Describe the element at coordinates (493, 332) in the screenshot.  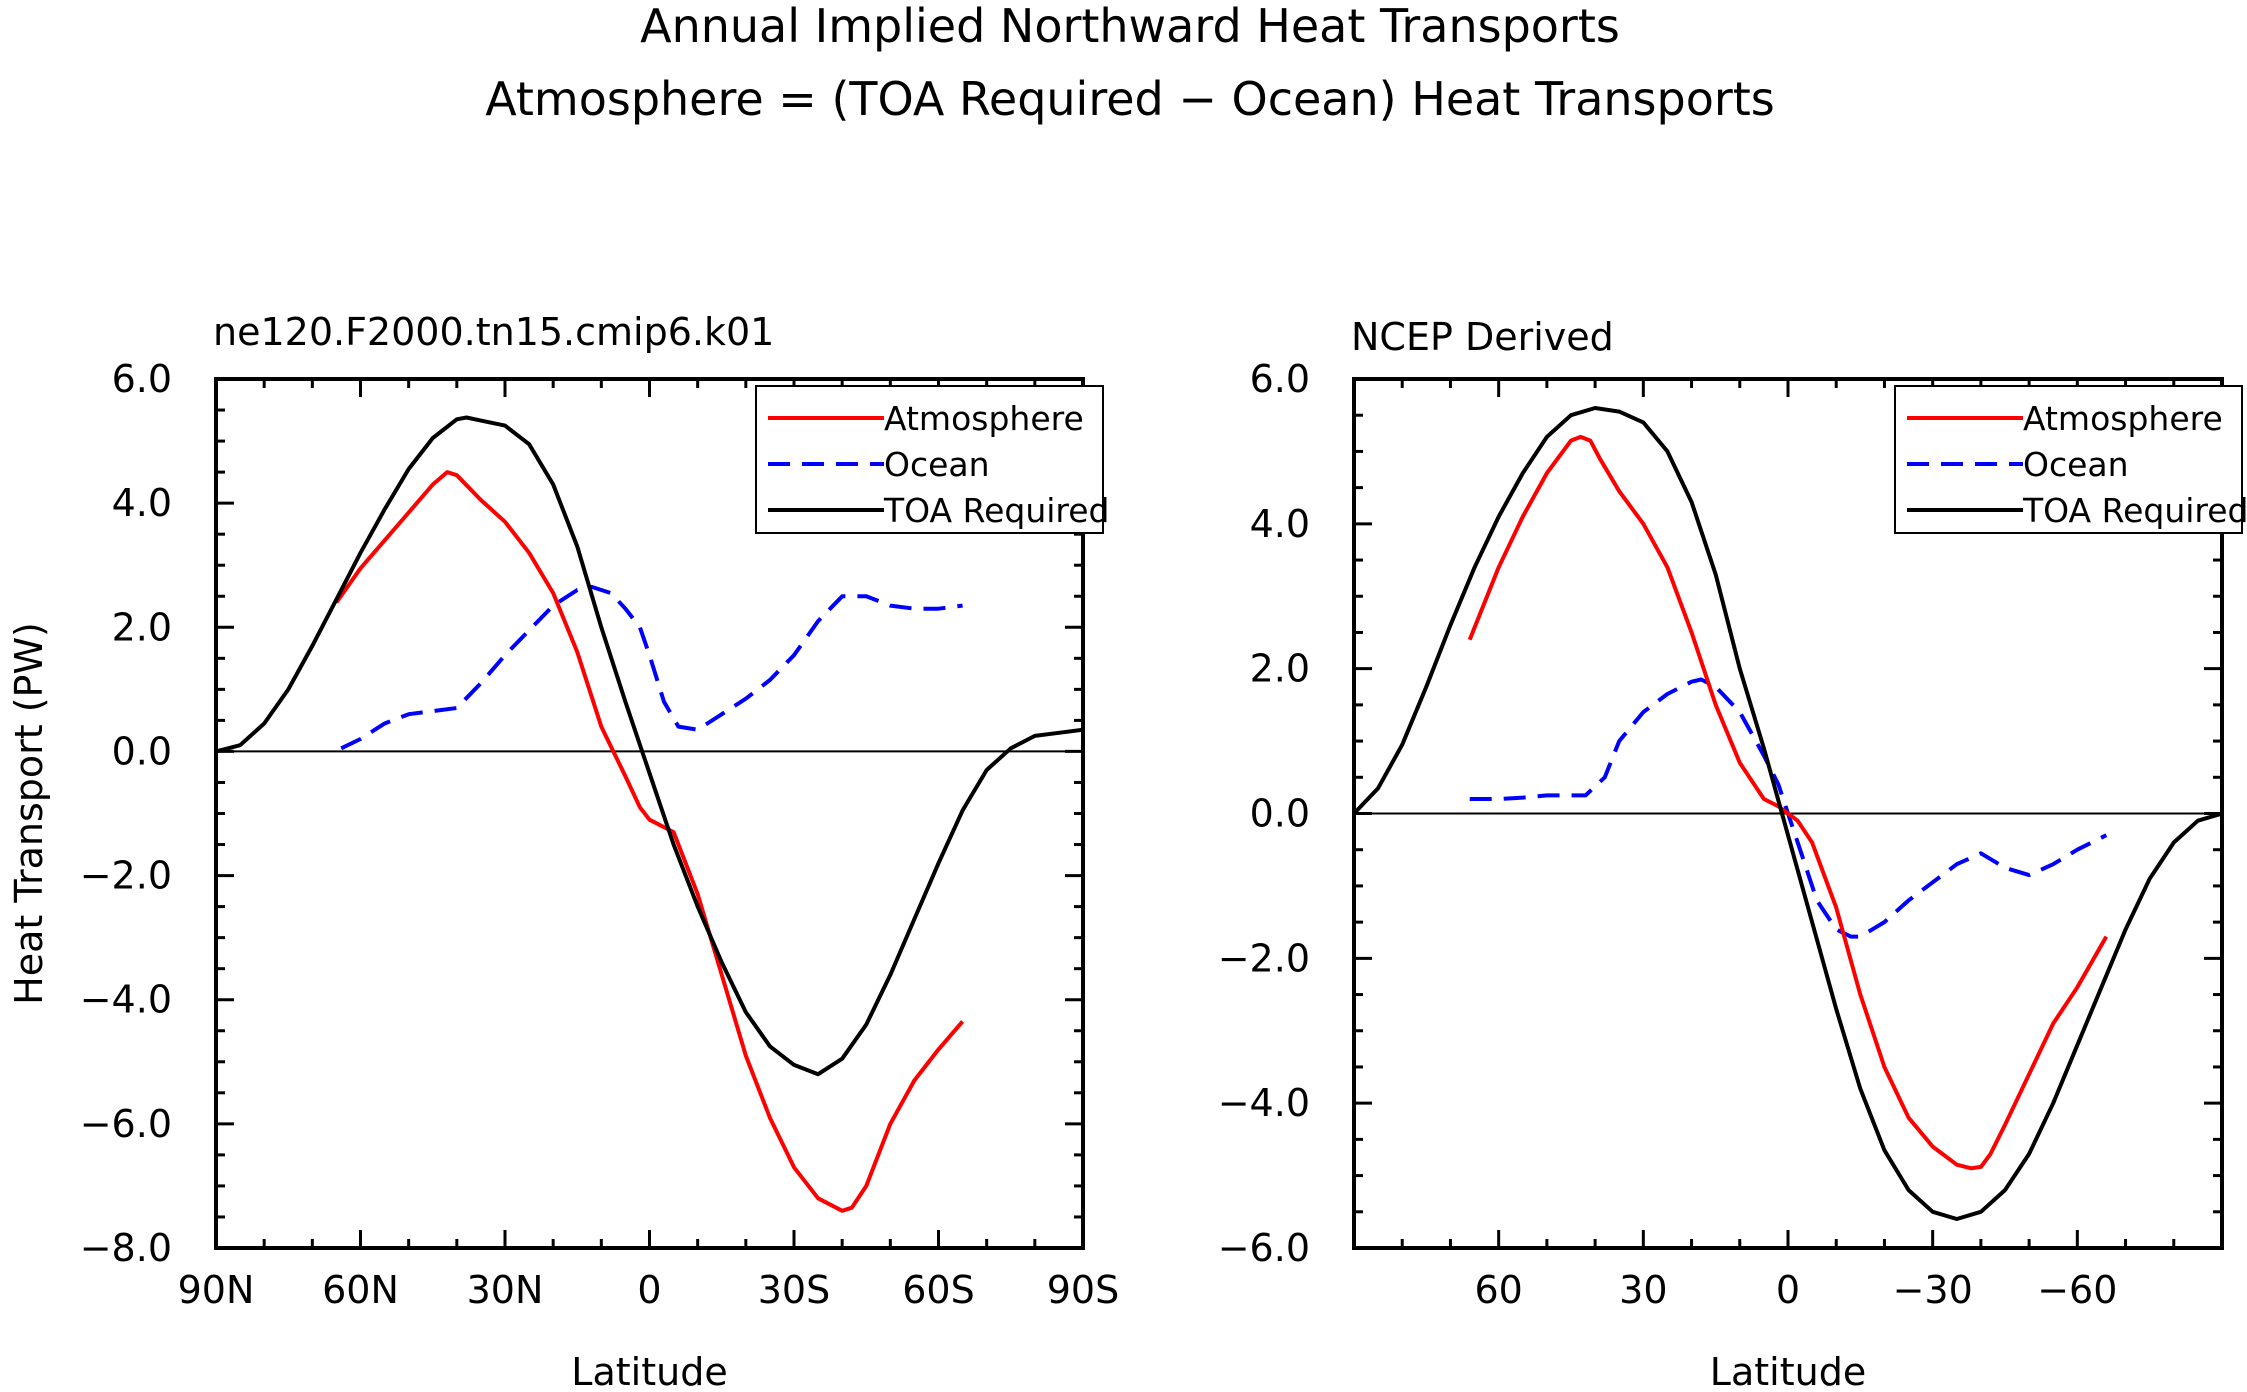
I see `panel-title: ne120.F2000.tn15.cmip6.k01` at that location.